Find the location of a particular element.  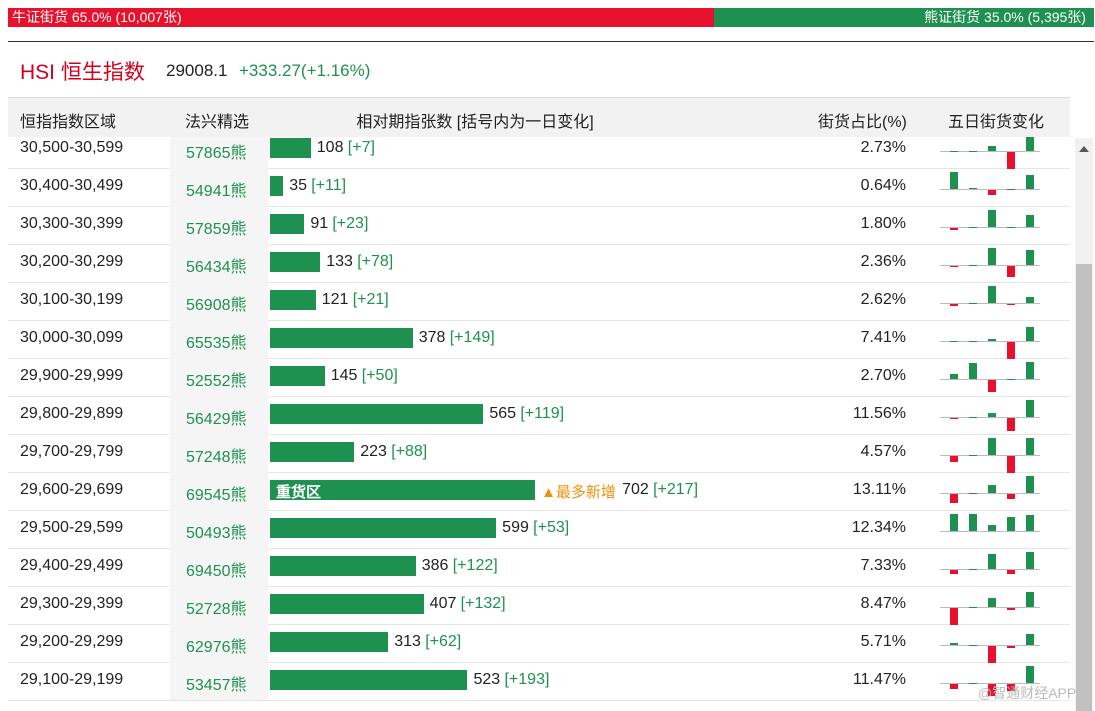

table-header: 恒指指数区域 法兴精选 相对期指张数 [括号内为一日变化] 街货占比(%) 五日街货变化 is located at coordinates (539, 117).